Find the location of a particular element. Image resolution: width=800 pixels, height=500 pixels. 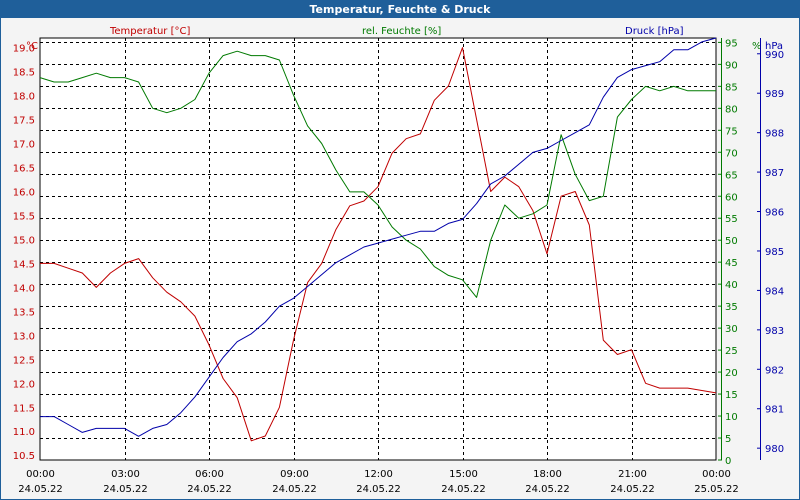

pressure-tick-label: 982 is located at coordinates (774, 370).